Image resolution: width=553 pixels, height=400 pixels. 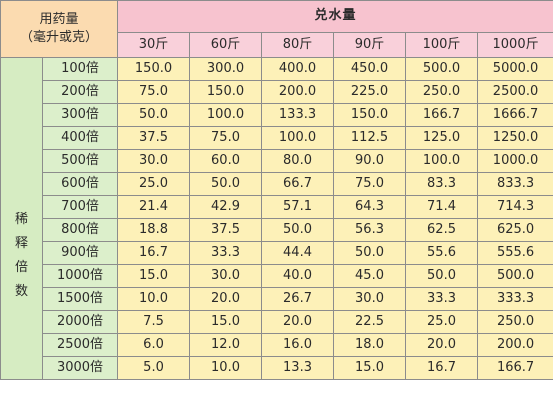 I want to click on dose-value-cell: 6.0, so click(x=154, y=345).